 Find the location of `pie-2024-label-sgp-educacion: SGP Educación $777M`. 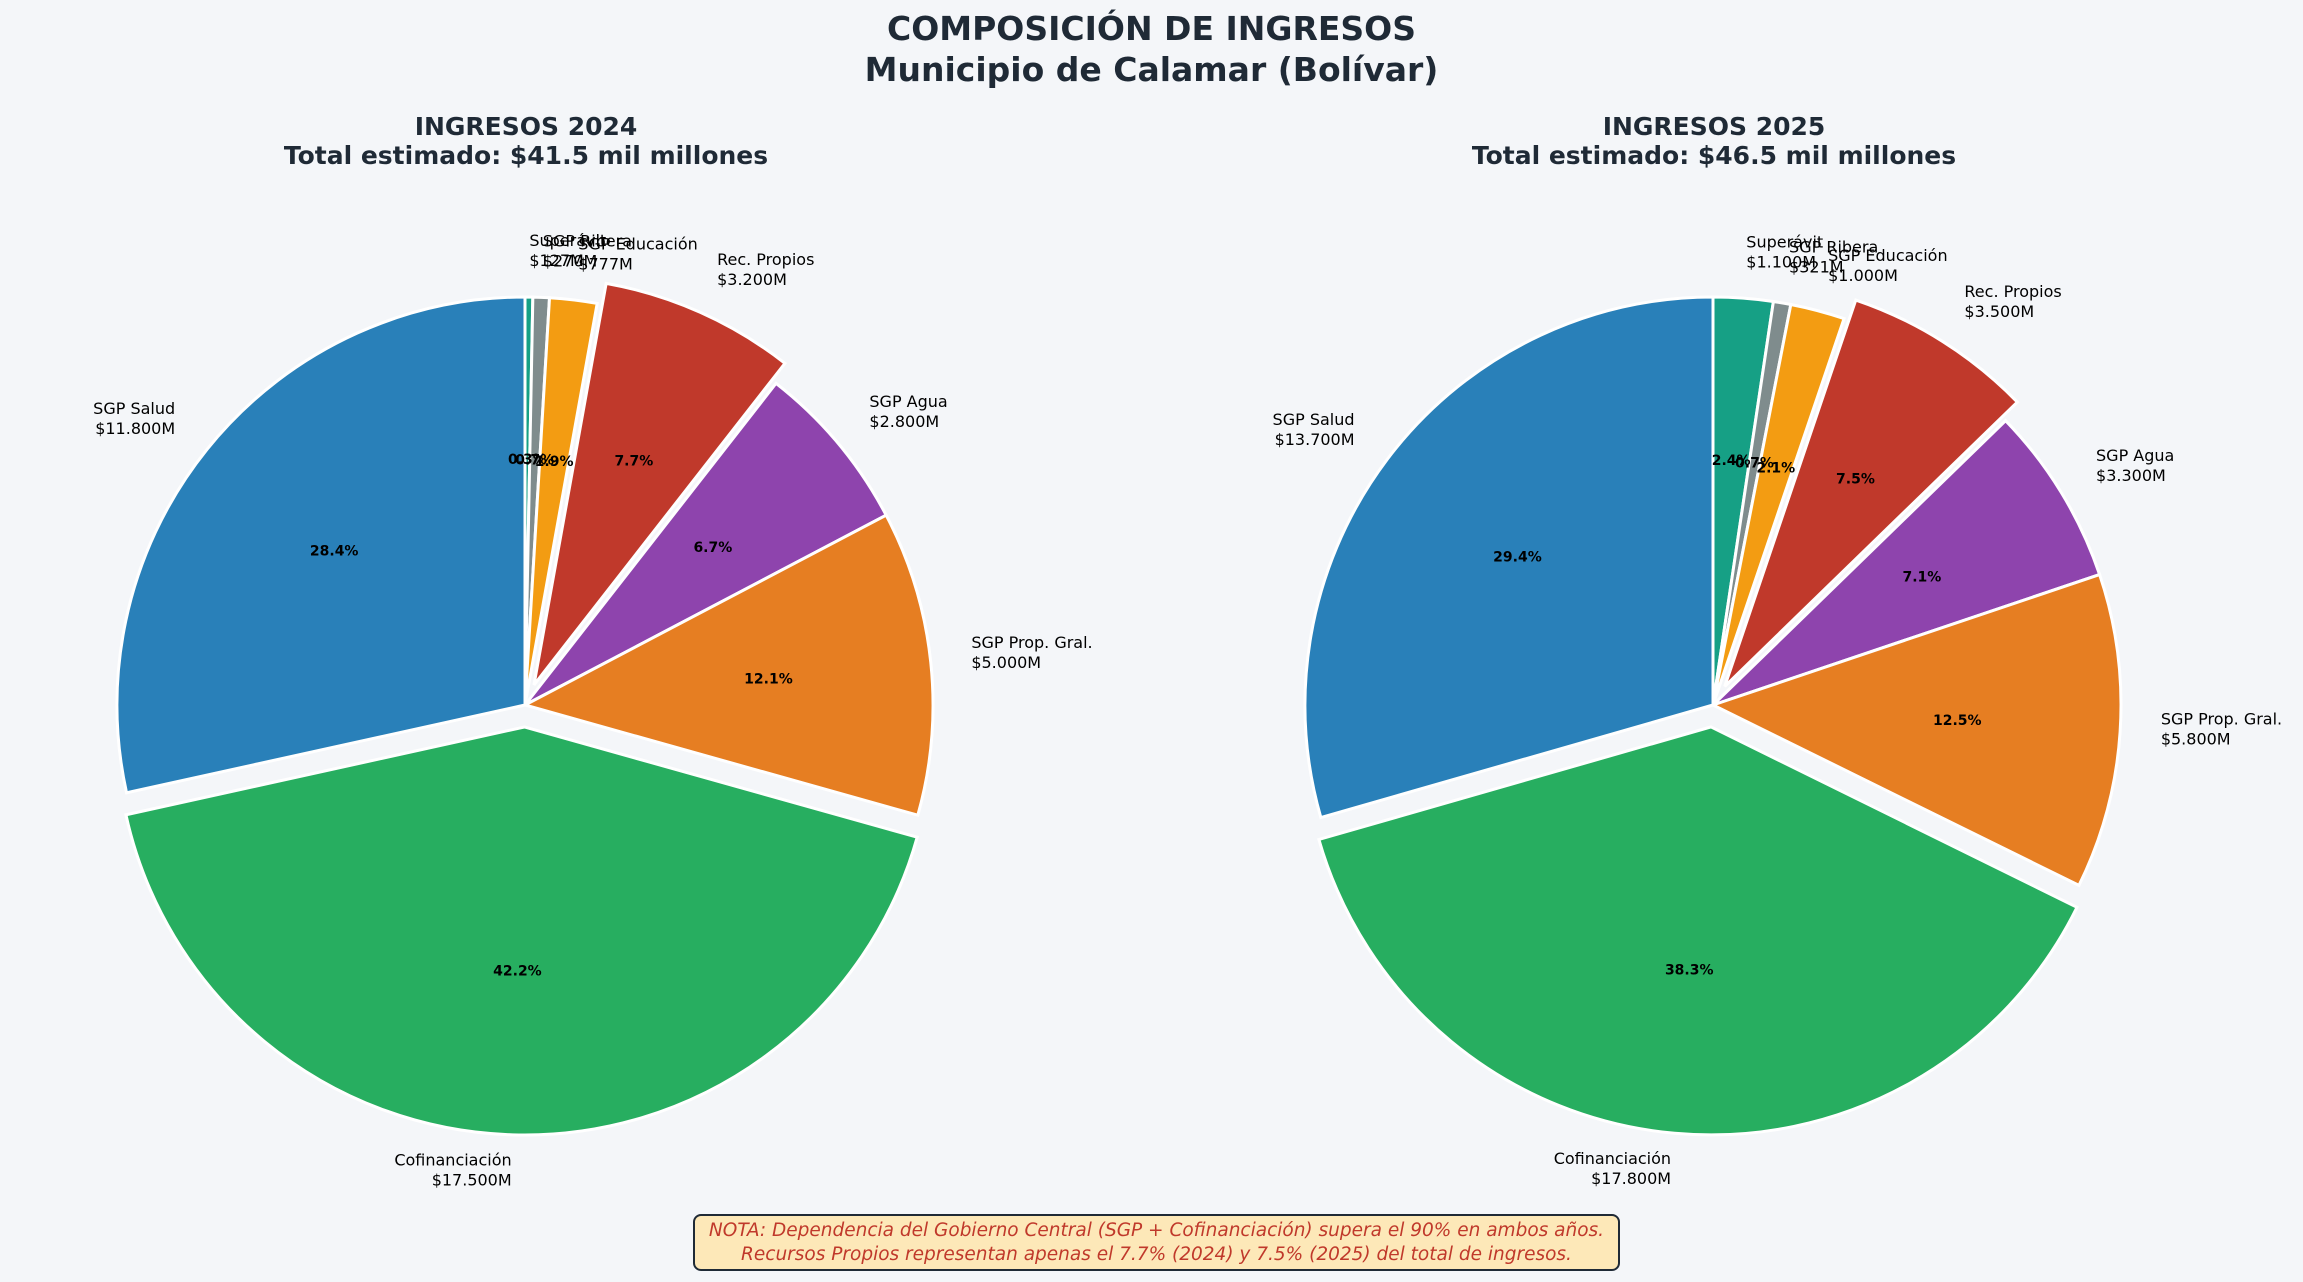

pie-2024-label-sgp-educacion: SGP Educación $777M is located at coordinates (637, 253).